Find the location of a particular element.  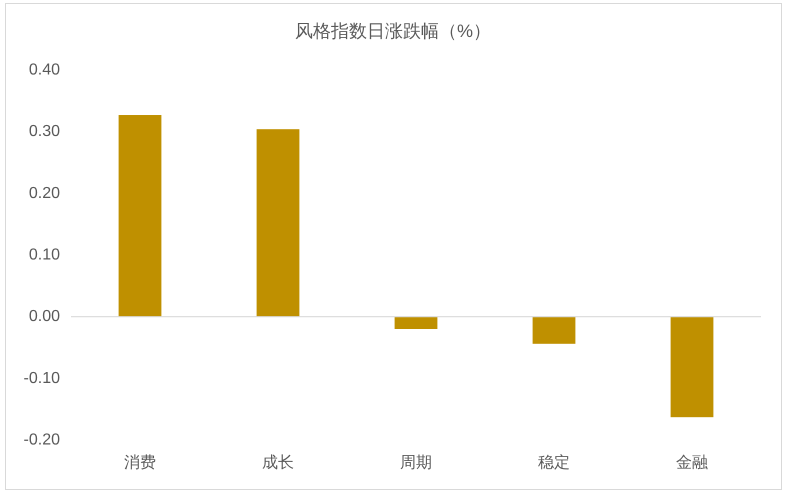

x-tick-label: 周期 is located at coordinates (416, 463).